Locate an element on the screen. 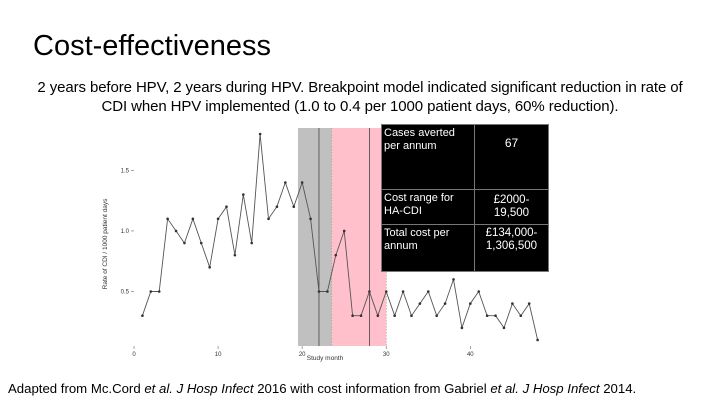 Image resolution: width=720 pixels, height=405 pixels. x-tick-label: 0 is located at coordinates (134, 355).